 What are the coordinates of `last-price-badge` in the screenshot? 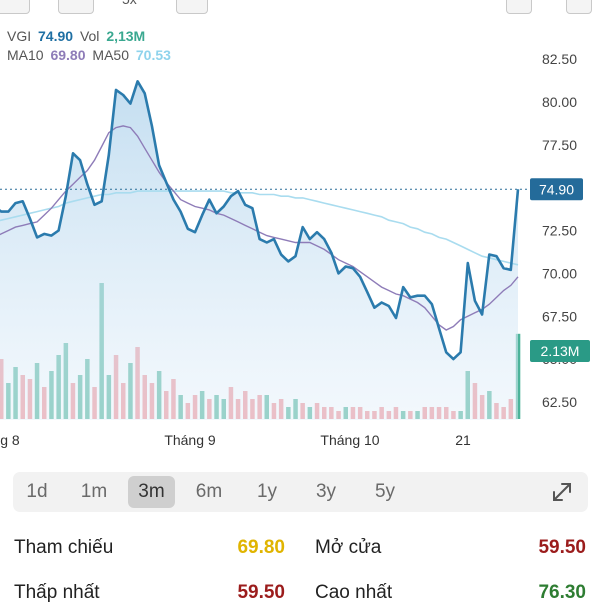 It's located at (556, 189).